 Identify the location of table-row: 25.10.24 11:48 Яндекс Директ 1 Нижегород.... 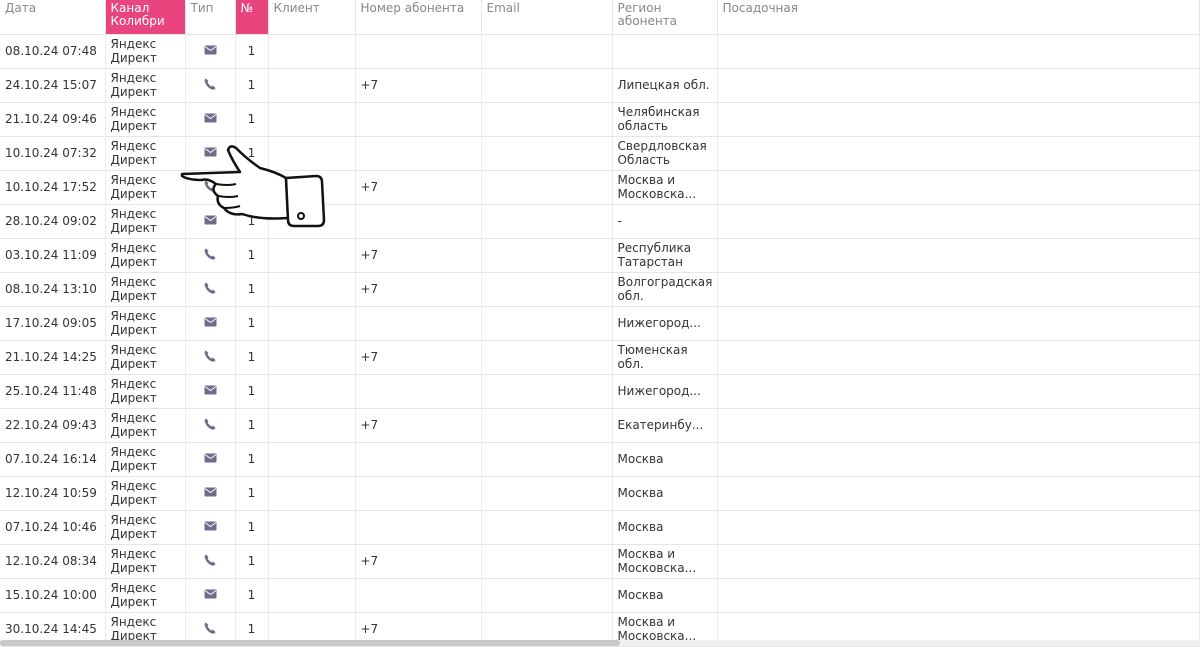
(600, 391).